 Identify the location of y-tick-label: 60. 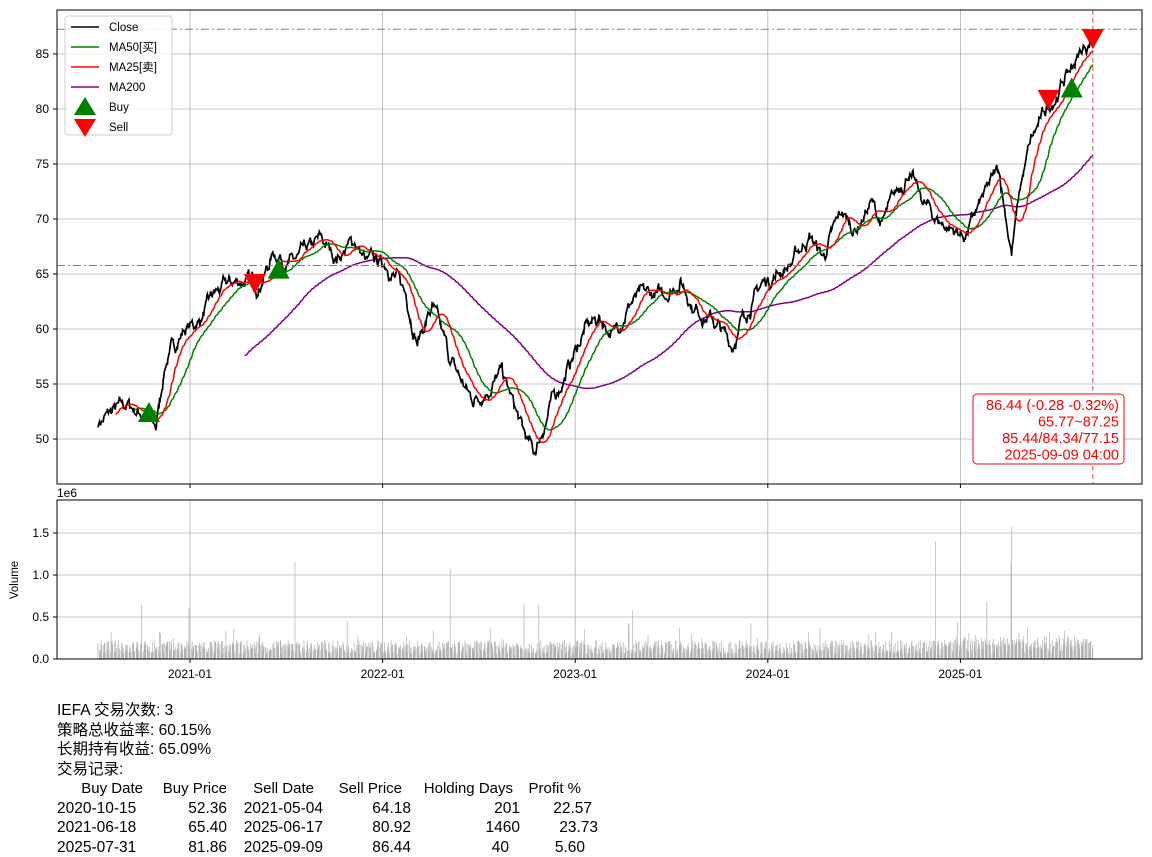
(43, 329).